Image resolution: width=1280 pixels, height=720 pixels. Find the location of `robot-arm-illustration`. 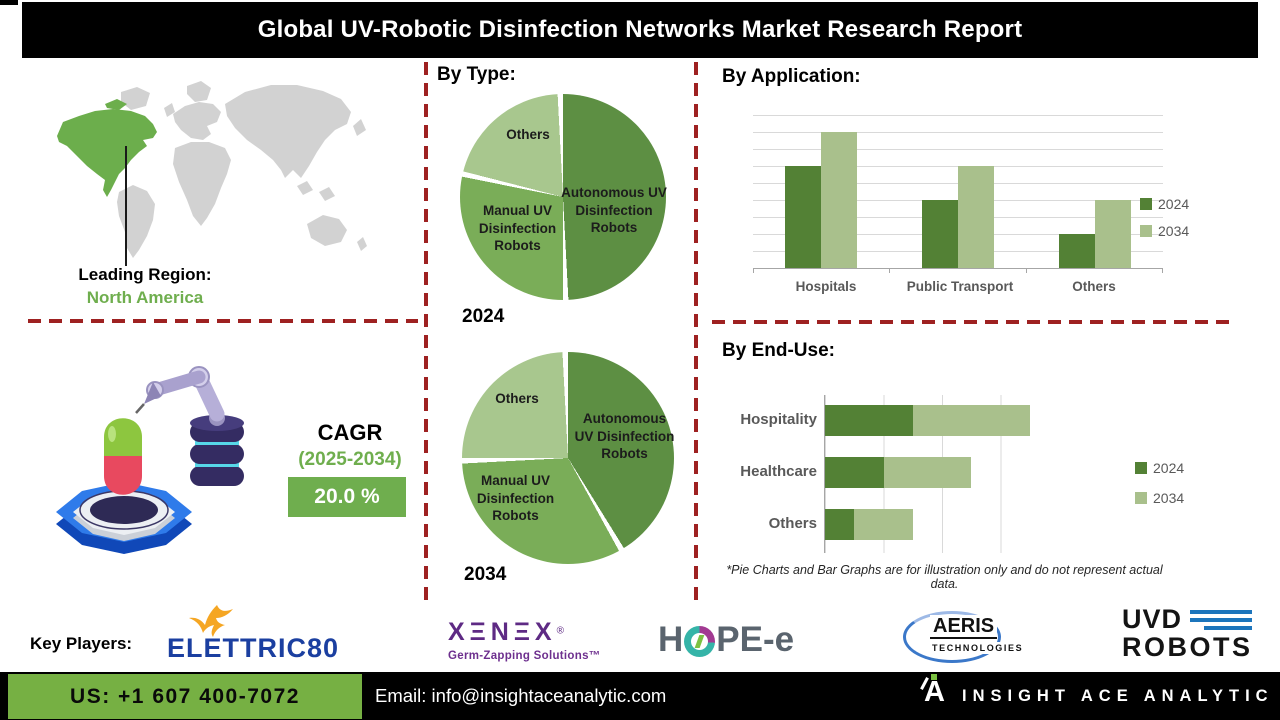

robot-arm-illustration is located at coordinates (150, 460).